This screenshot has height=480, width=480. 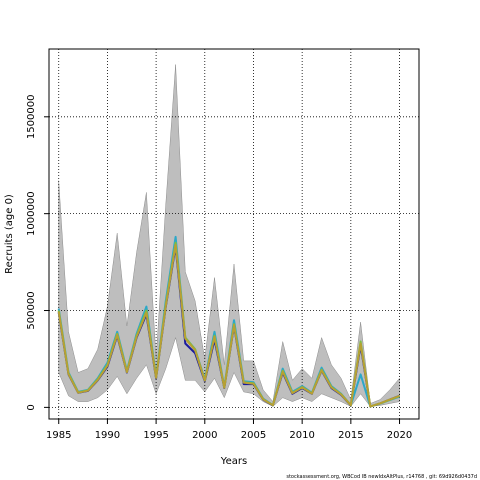 What do you see at coordinates (9, 234) in the screenshot?
I see `y-axis-title: Recruits (age 0)` at bounding box center [9, 234].